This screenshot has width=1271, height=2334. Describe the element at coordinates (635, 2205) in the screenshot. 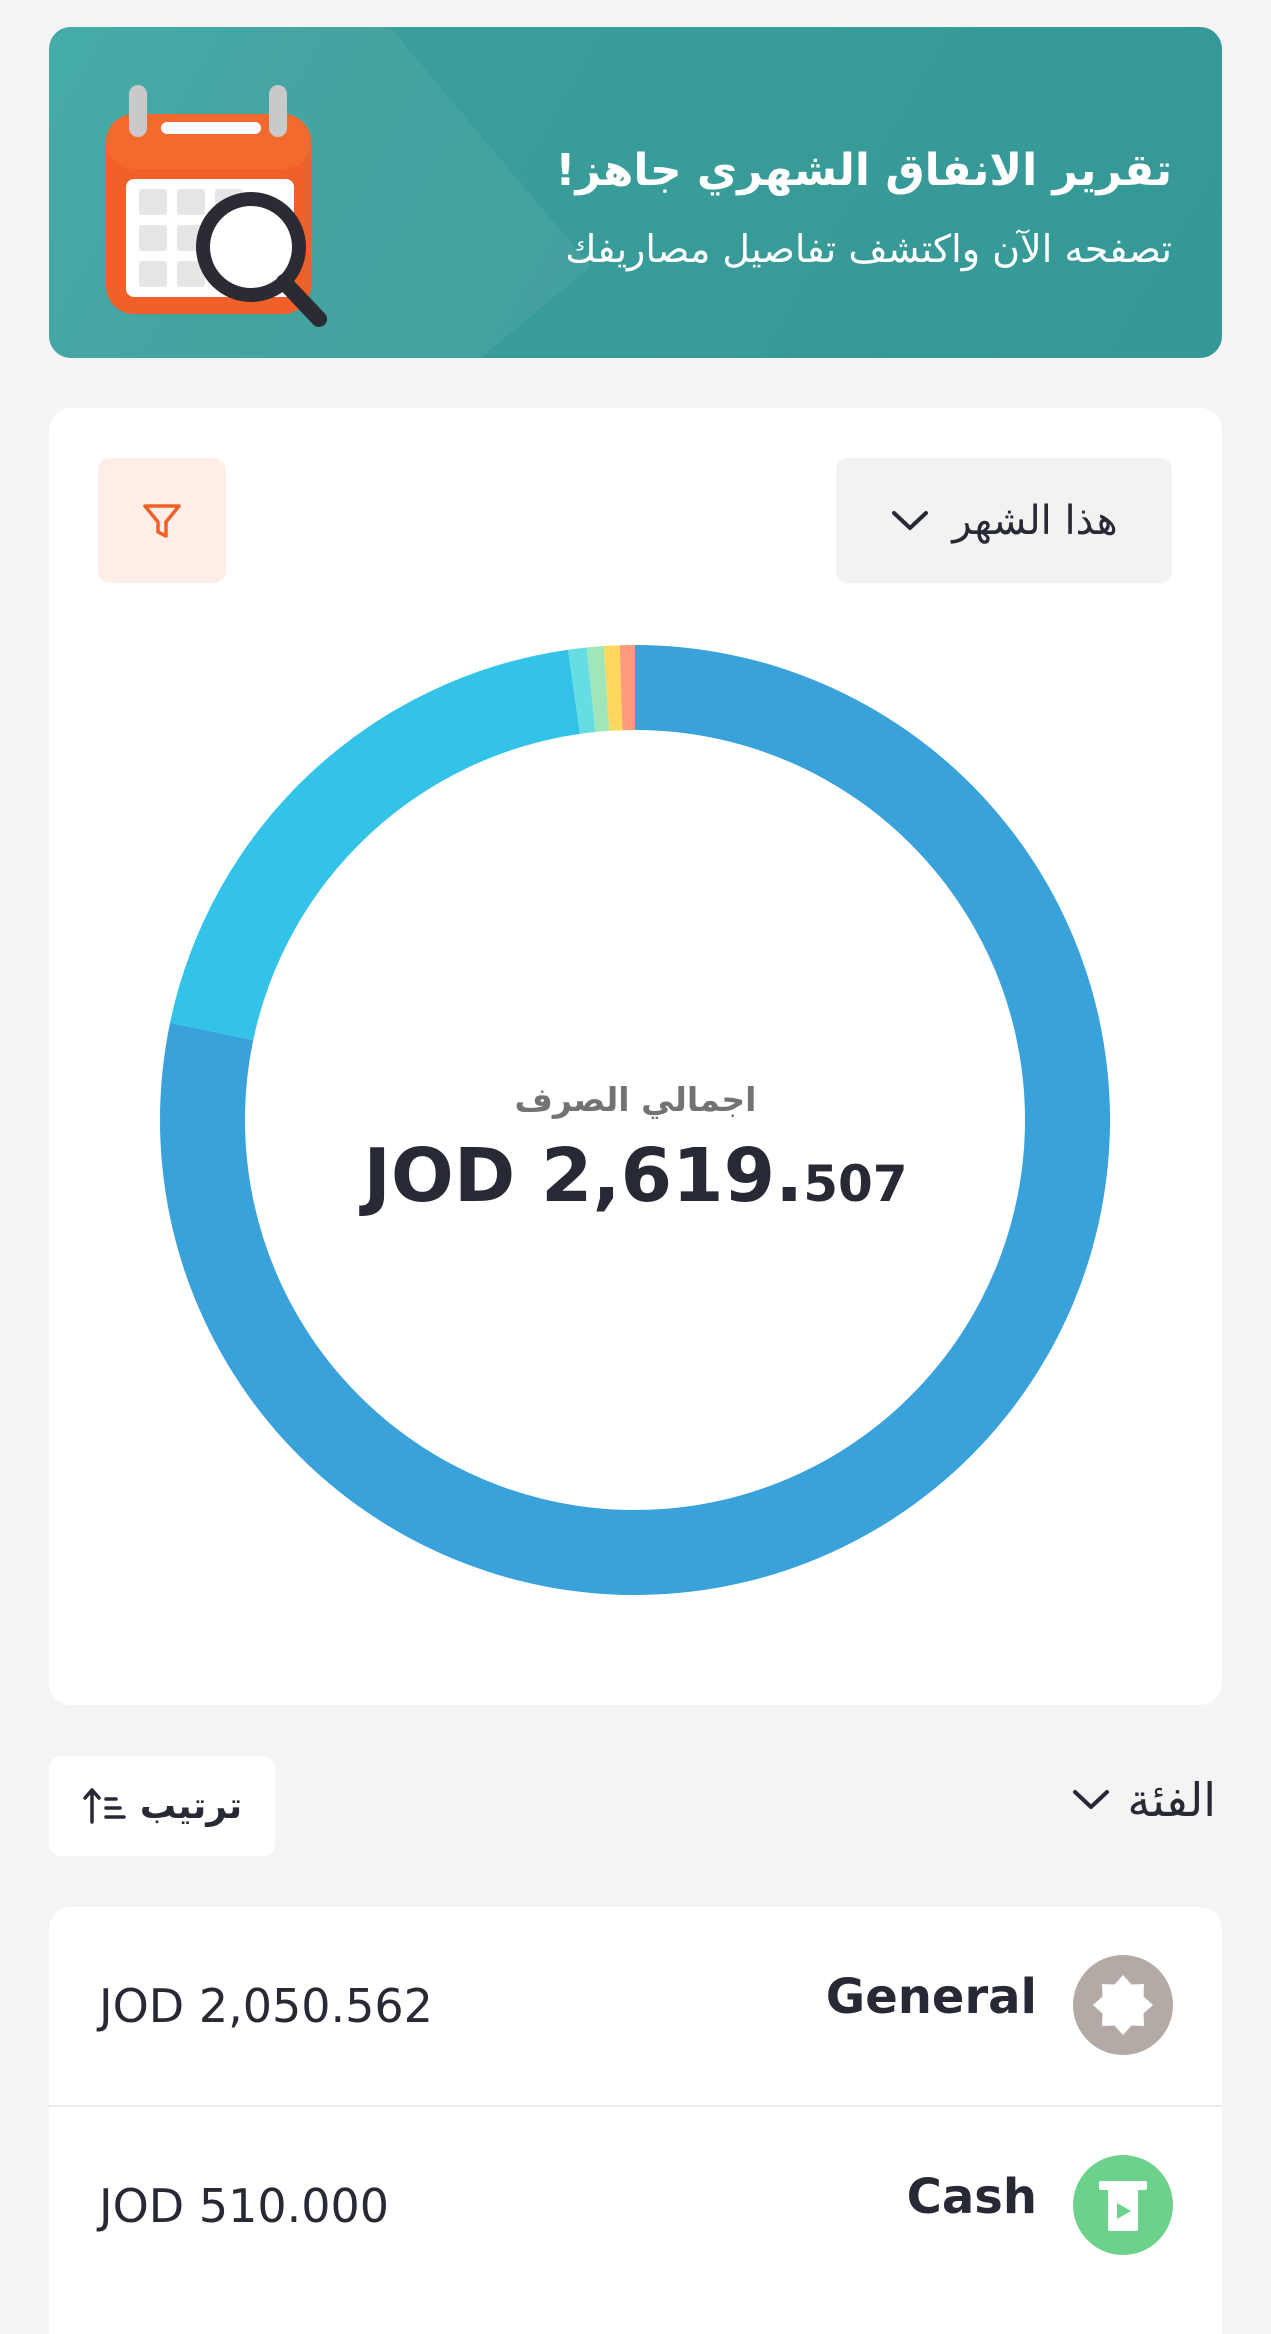

I see `category-row-cash: JOD 510.000 Cash` at that location.